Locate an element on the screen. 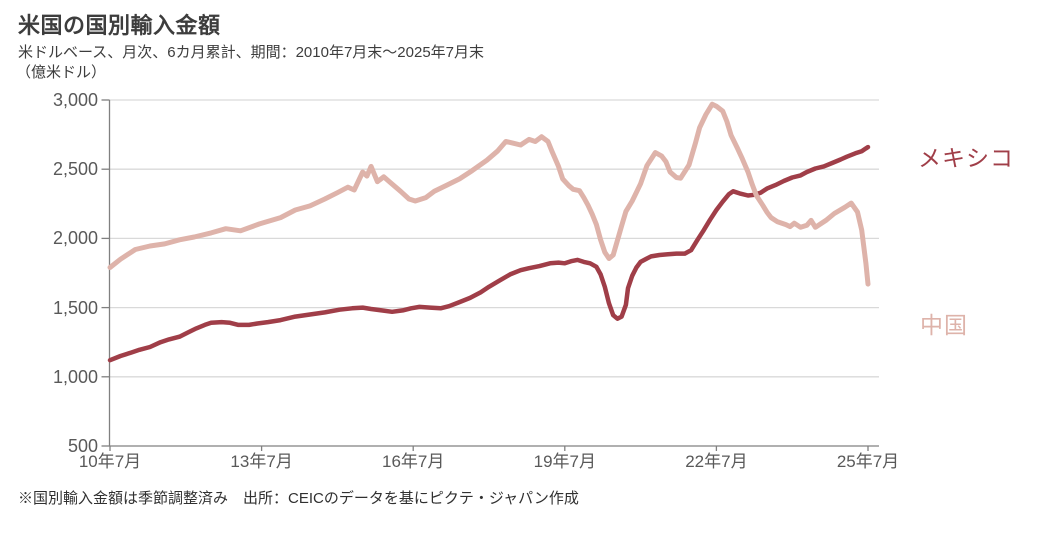  y-axis-tick-label: 3,000 is located at coordinates (75, 100).